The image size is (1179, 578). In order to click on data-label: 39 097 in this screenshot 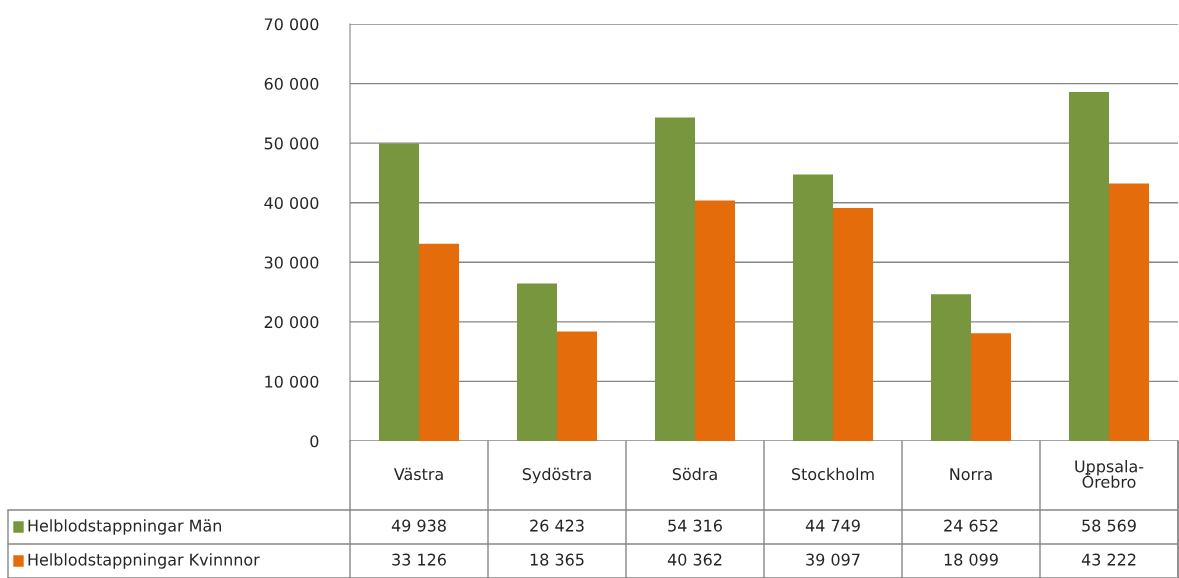, I will do `click(833, 559)`.